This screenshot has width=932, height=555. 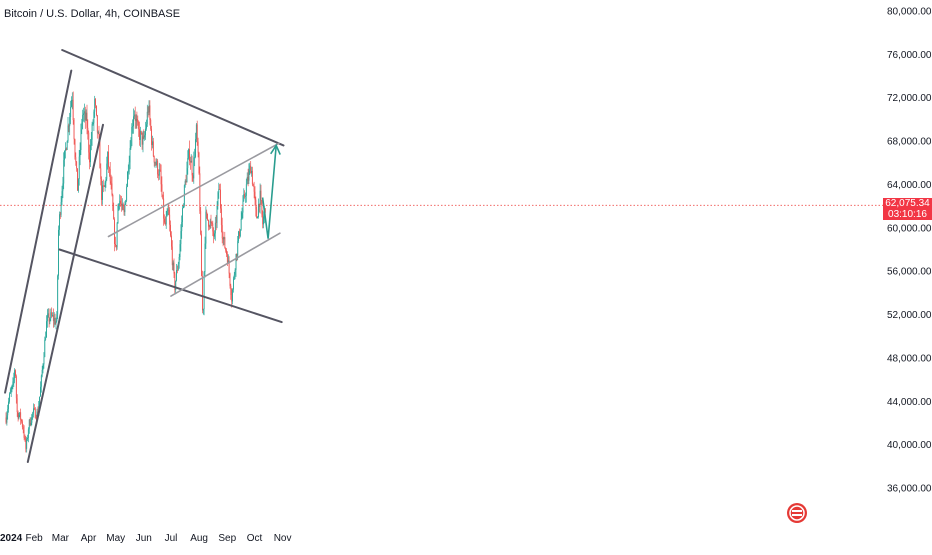 What do you see at coordinates (11, 538) in the screenshot?
I see `x-tick-label: 2024` at bounding box center [11, 538].